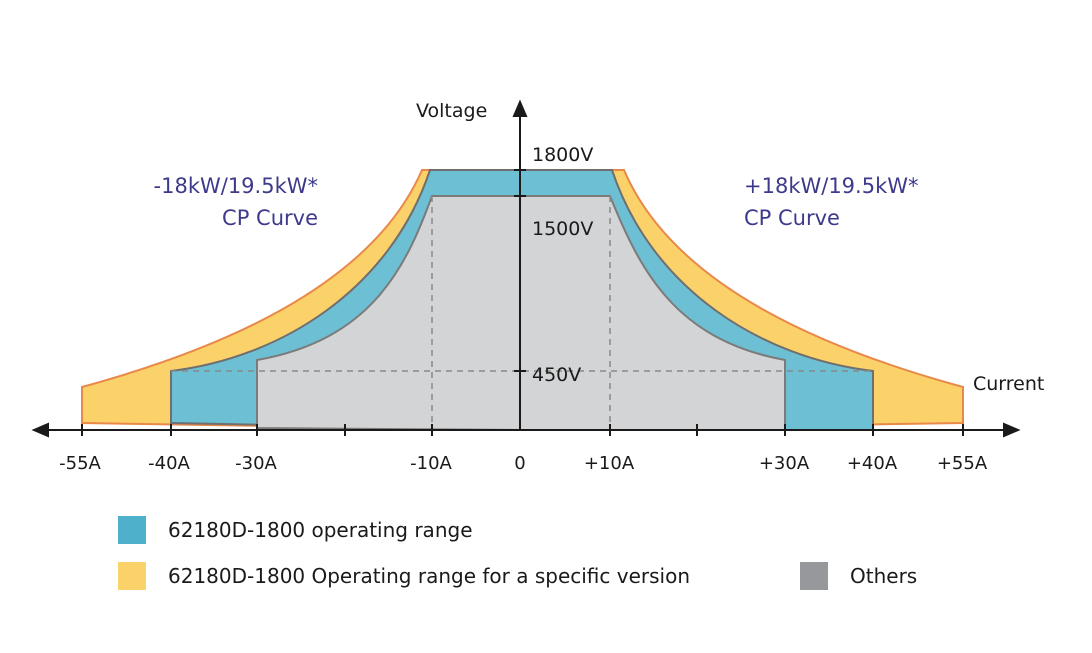 This screenshot has height=653, width=1092. Describe the element at coordinates (270, 218) in the screenshot. I see `left-cp-curve-annotation: CP Curve` at that location.